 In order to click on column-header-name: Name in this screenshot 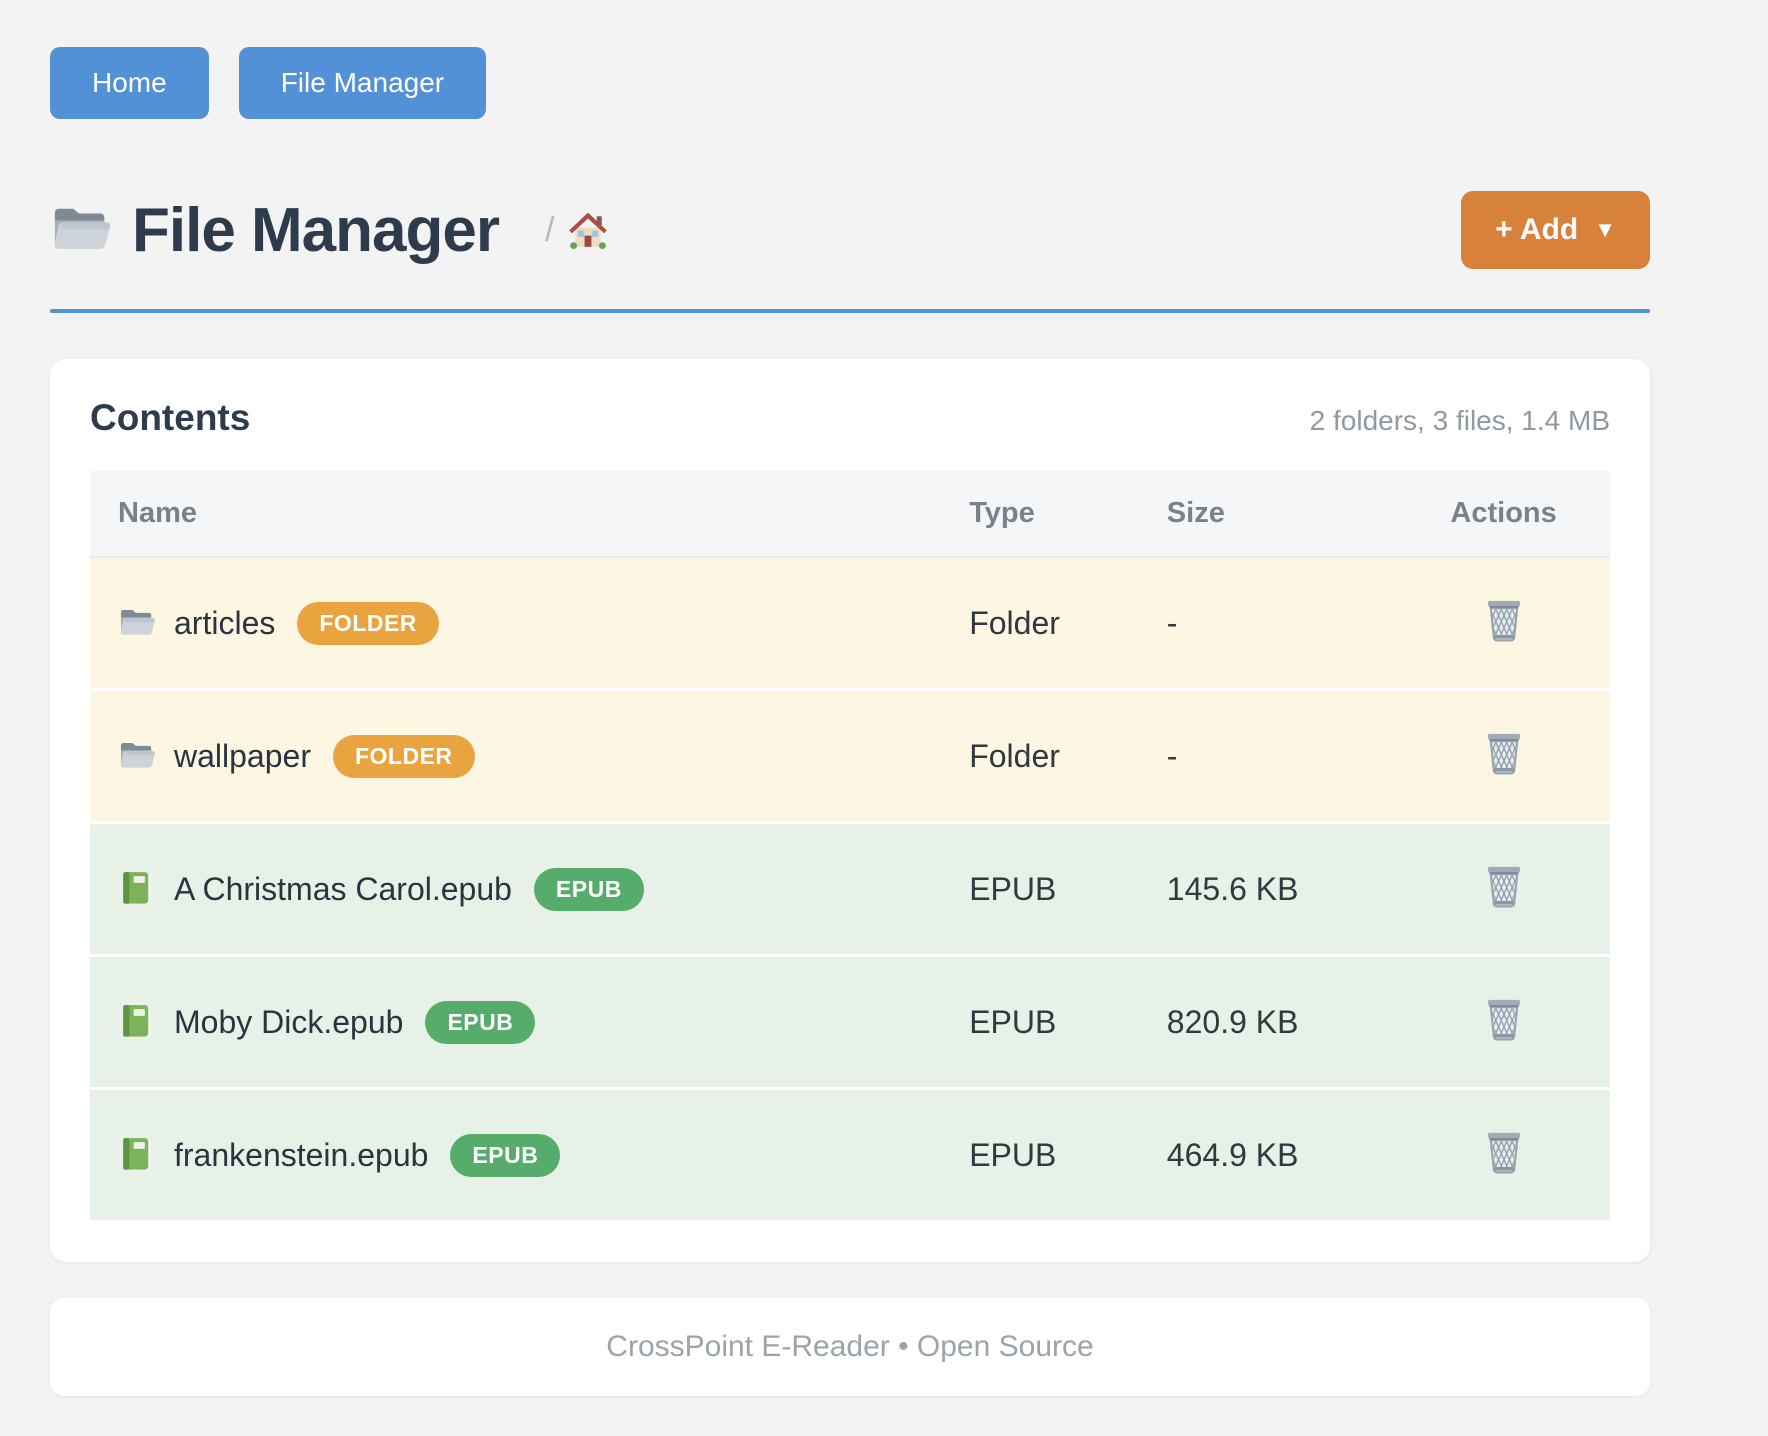, I will do `click(516, 514)`.